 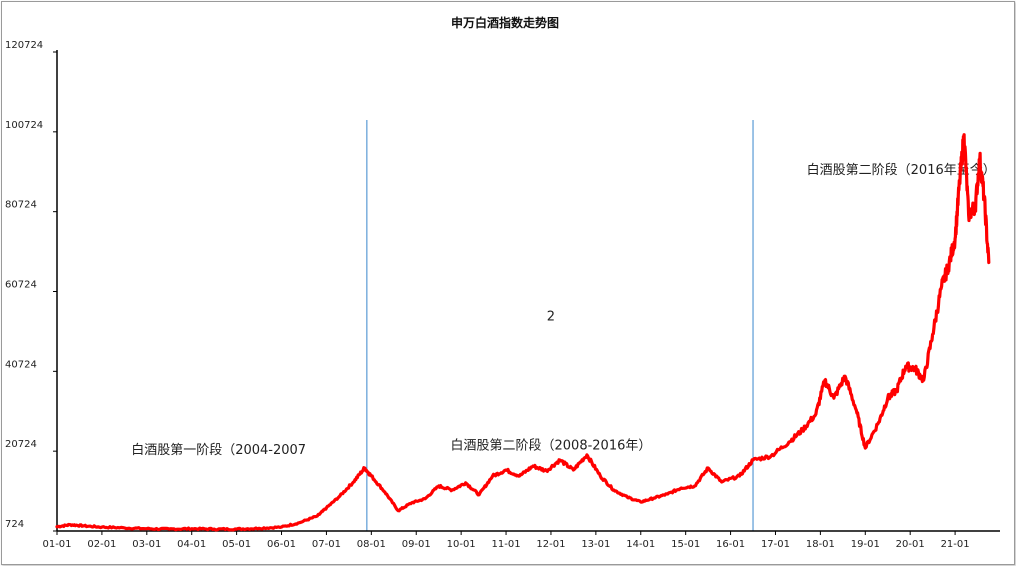 I want to click on y-tick-label: 724, so click(x=14, y=524).